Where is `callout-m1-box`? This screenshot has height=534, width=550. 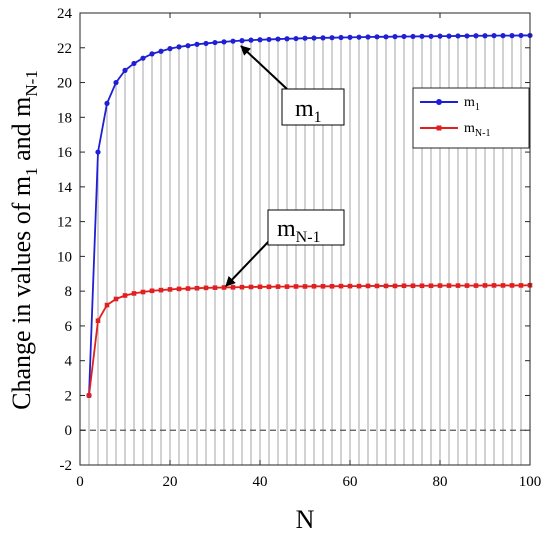
callout-m1-box is located at coordinates (313, 107).